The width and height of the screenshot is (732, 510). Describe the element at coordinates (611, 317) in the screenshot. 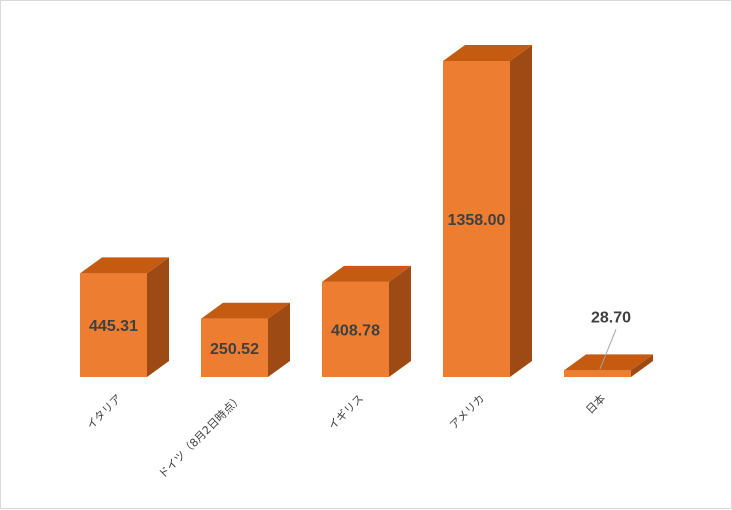

I see `data-label: 28.70` at that location.